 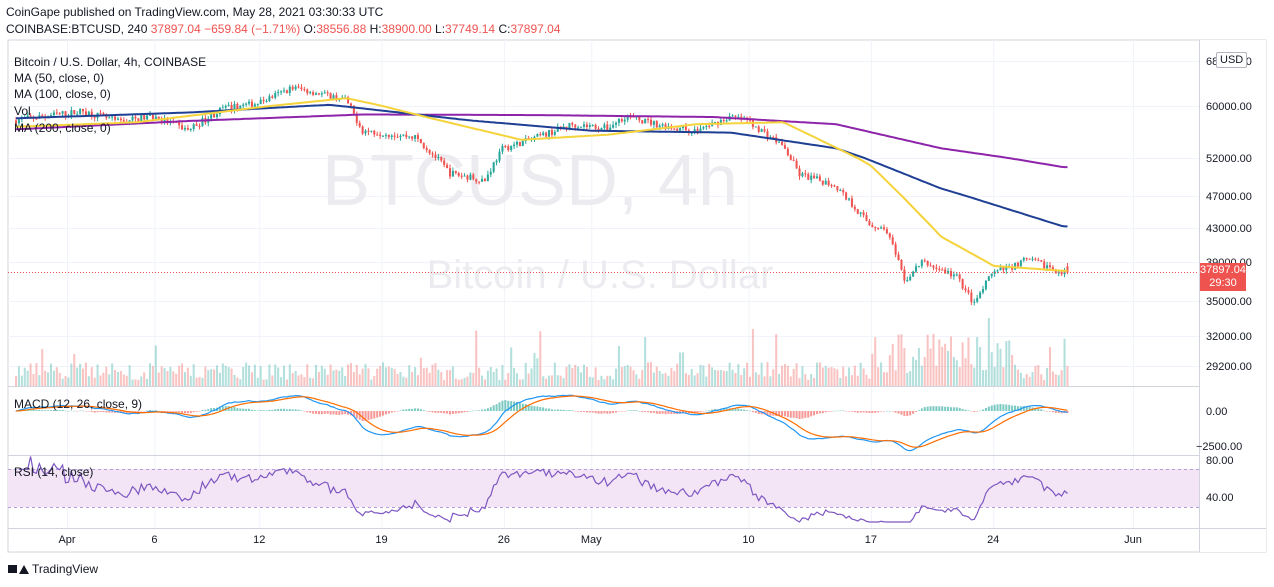 I want to click on footer: TradingView, so click(x=53, y=569).